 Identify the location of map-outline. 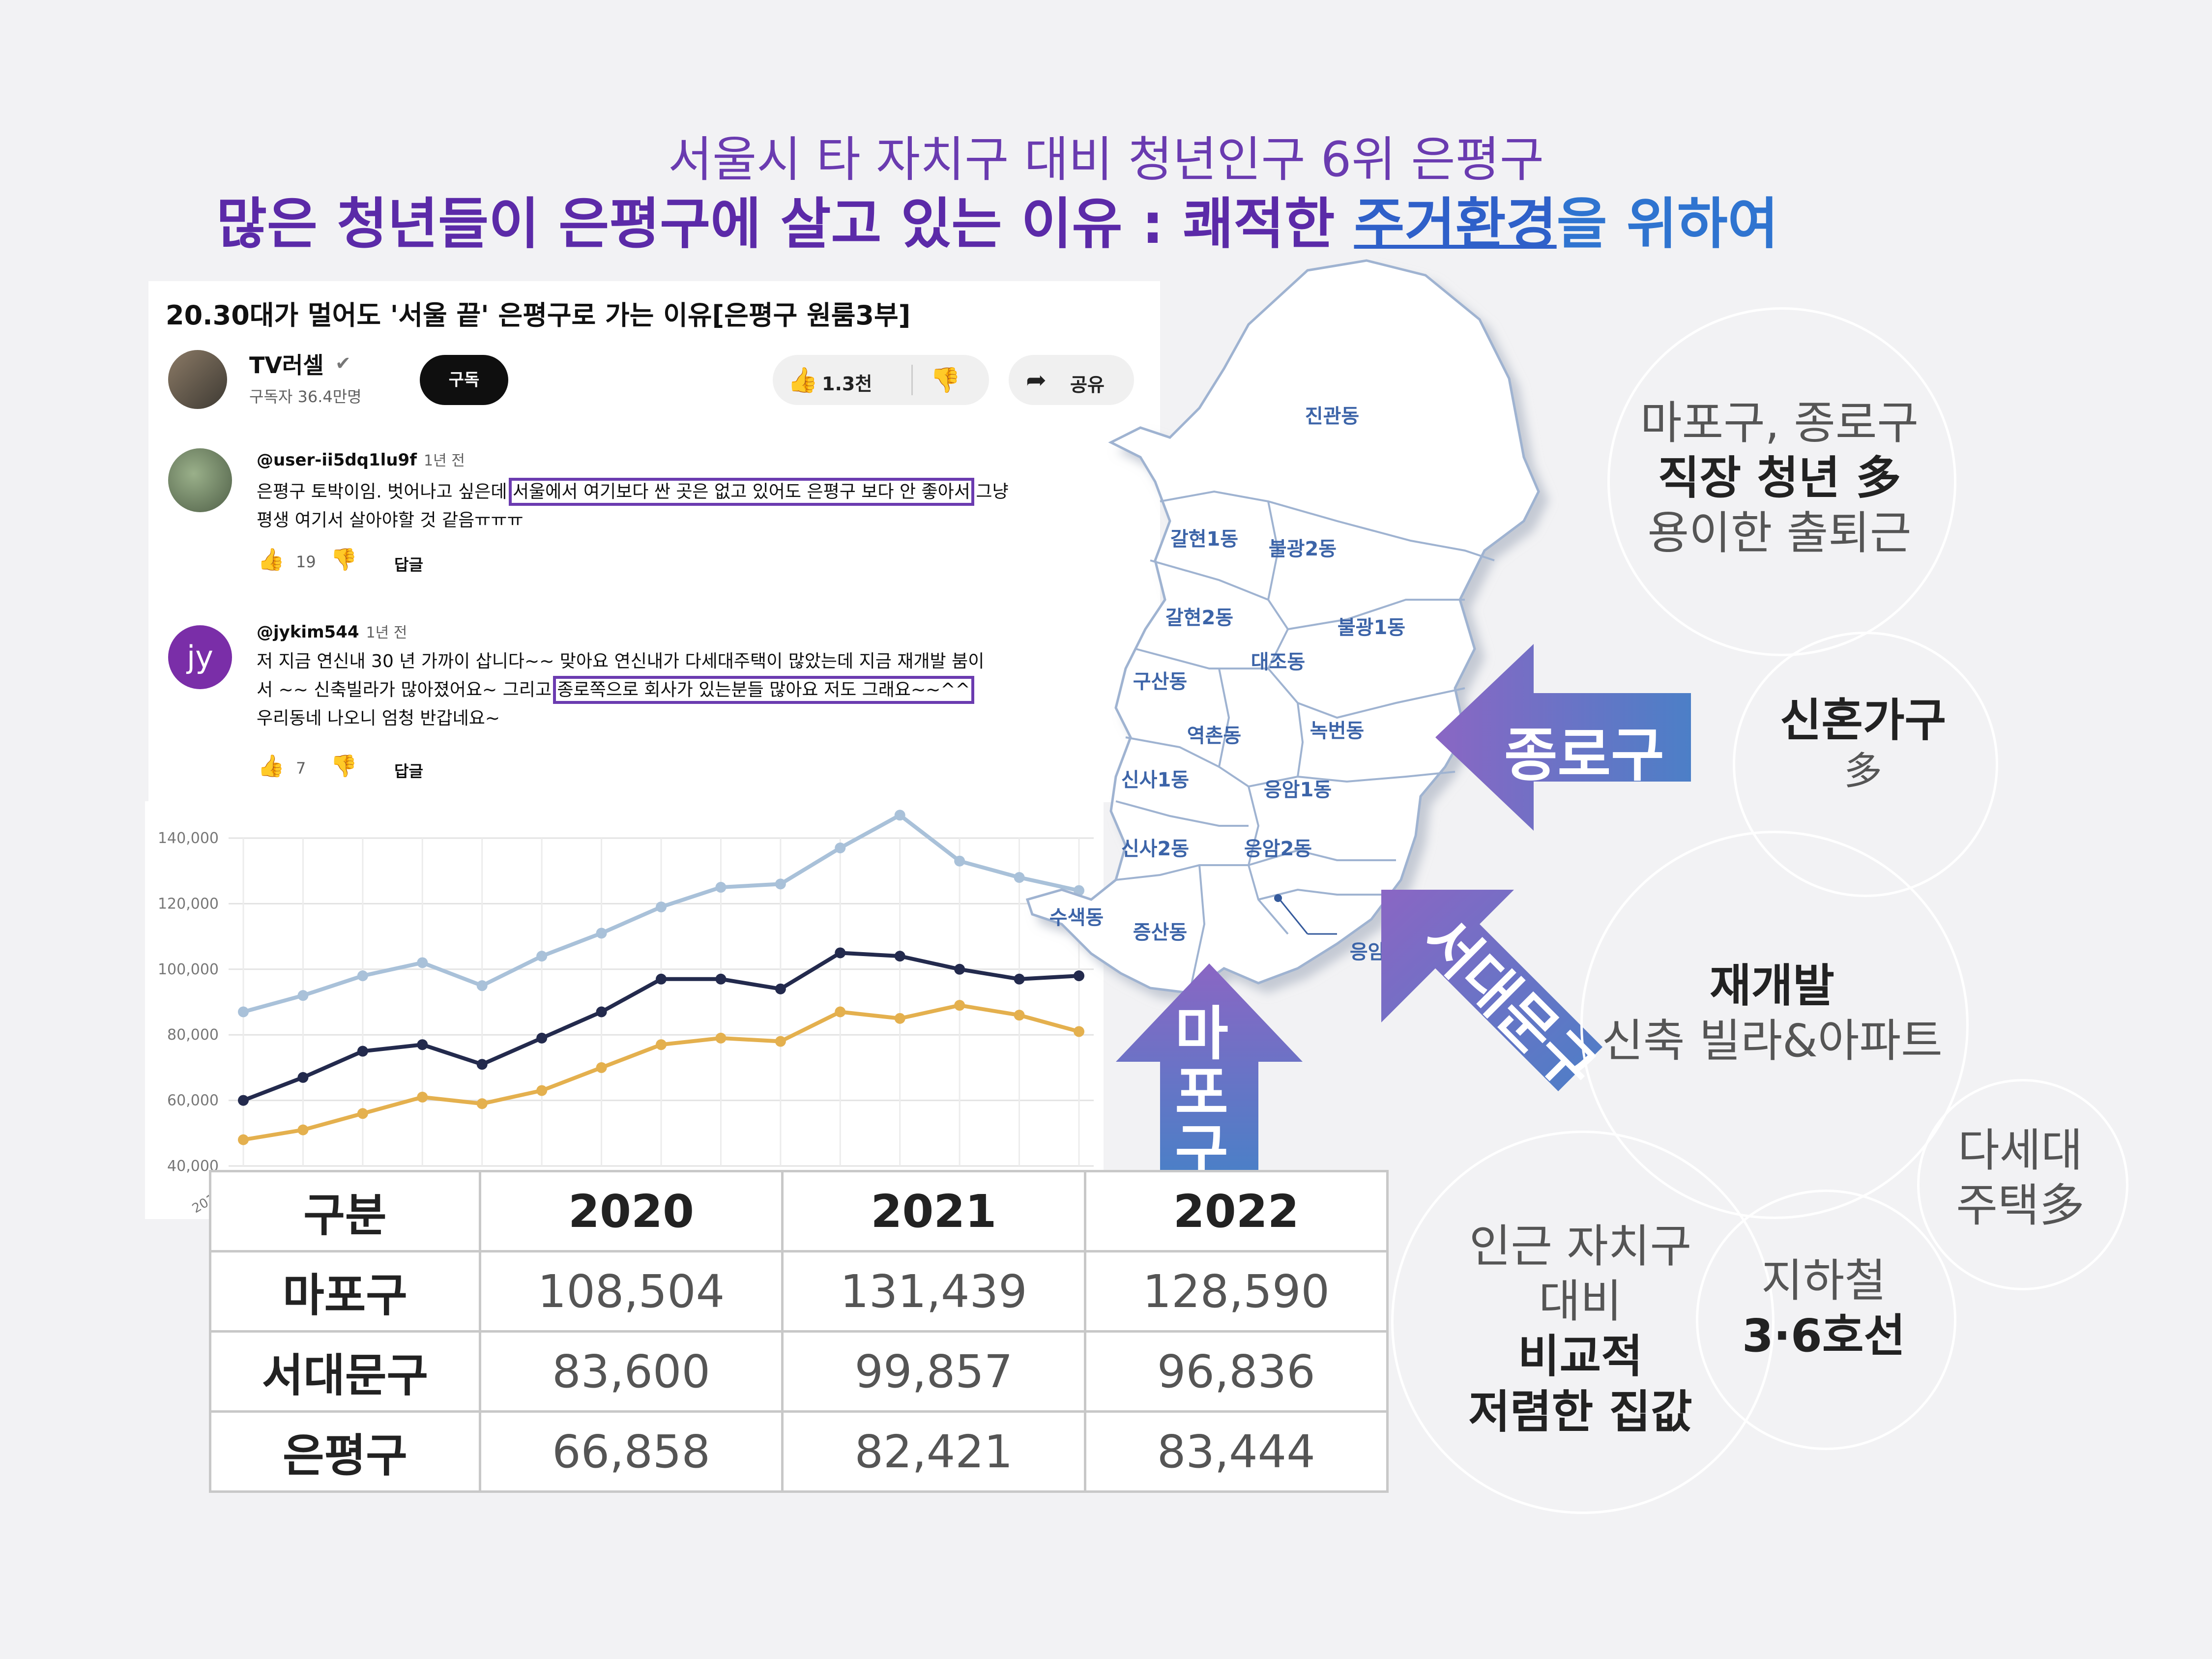
(1283, 627).